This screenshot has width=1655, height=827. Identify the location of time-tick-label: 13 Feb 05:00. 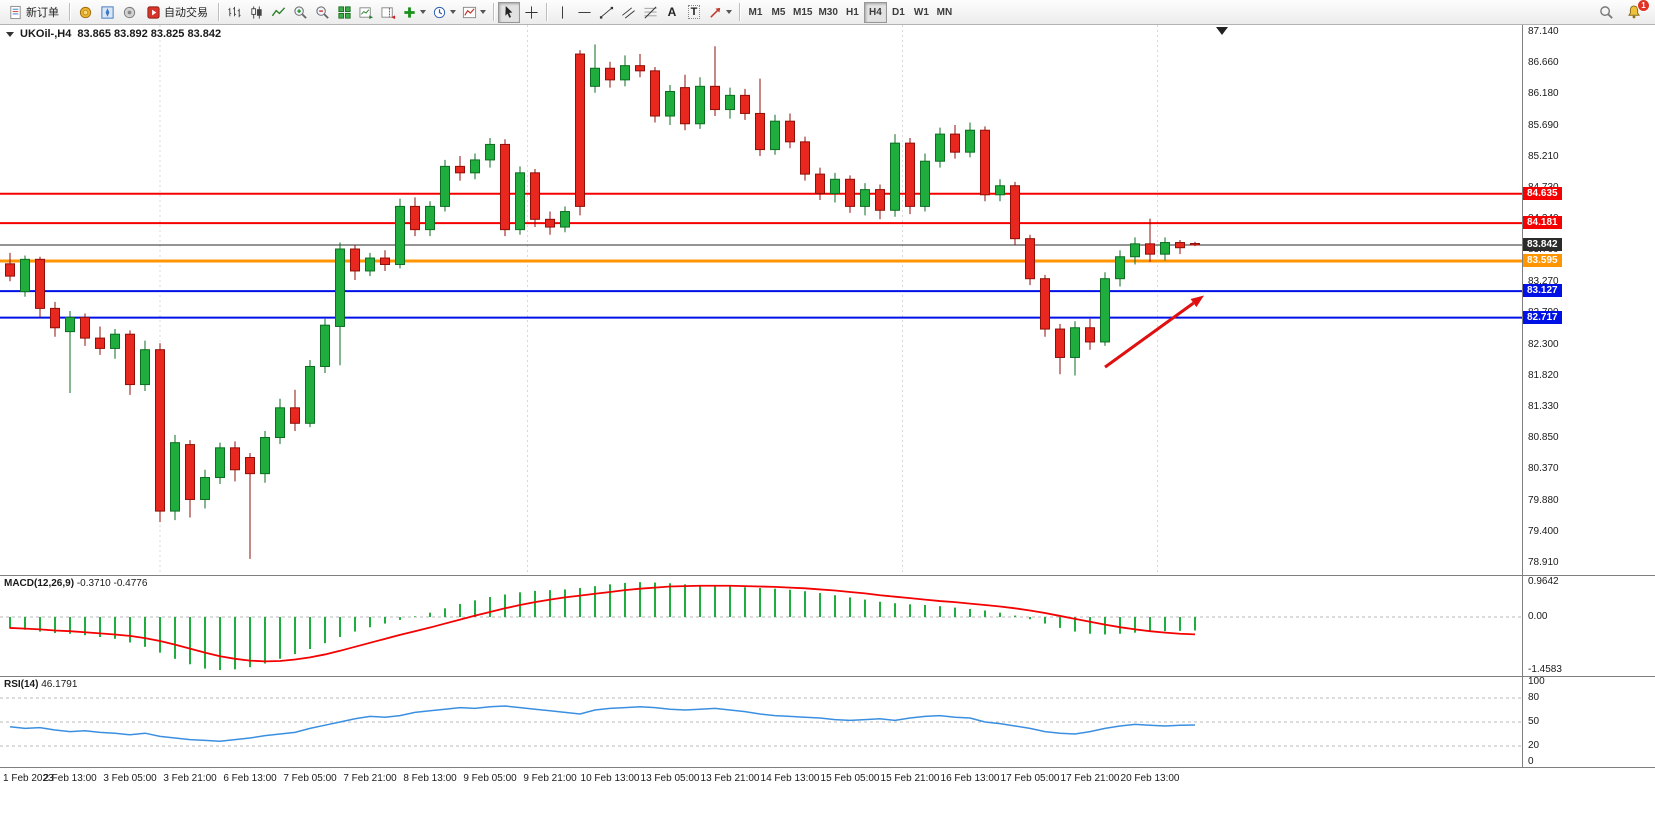
(670, 778).